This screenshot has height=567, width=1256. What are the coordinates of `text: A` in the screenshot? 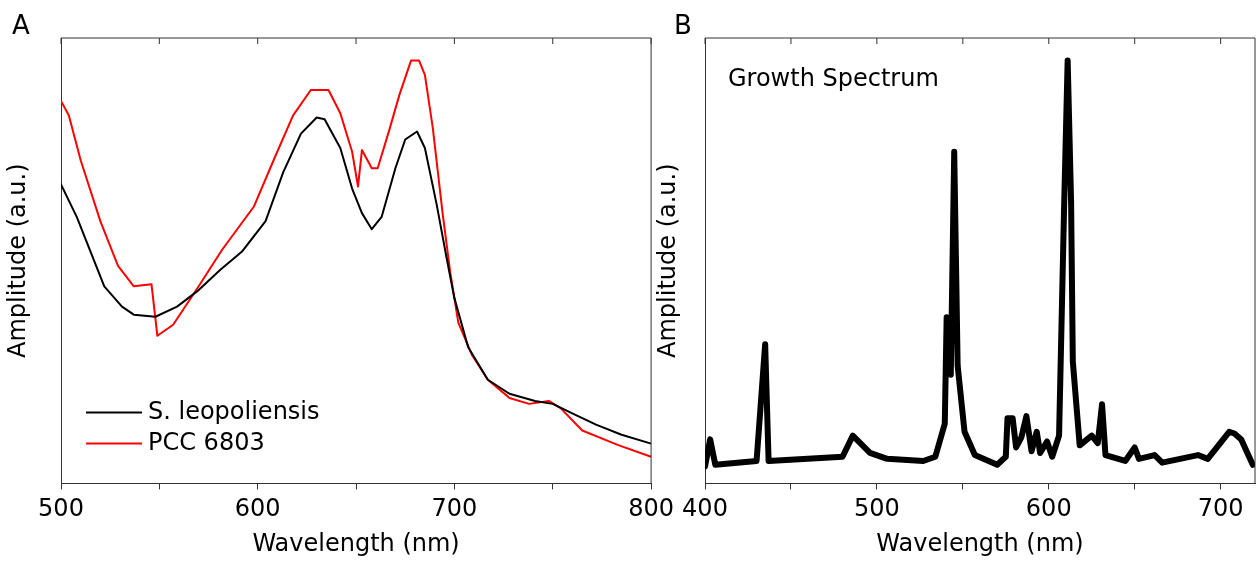 It's located at (21, 25).